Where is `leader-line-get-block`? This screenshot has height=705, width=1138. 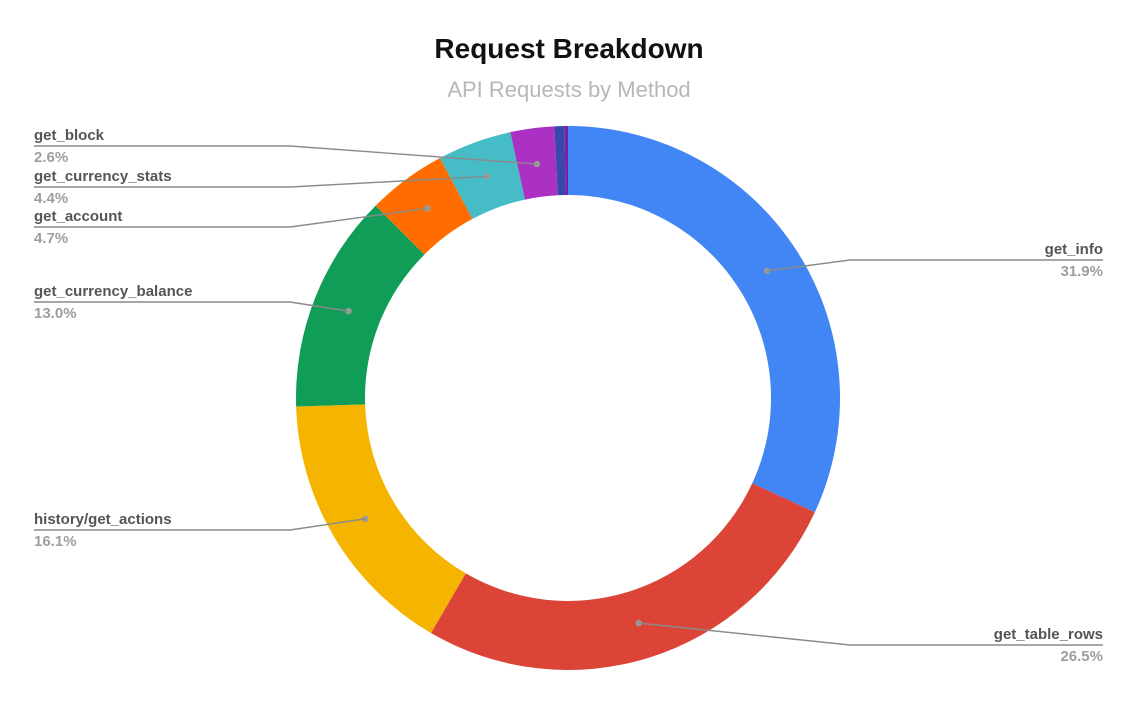
leader-line-get-block is located at coordinates (286, 155).